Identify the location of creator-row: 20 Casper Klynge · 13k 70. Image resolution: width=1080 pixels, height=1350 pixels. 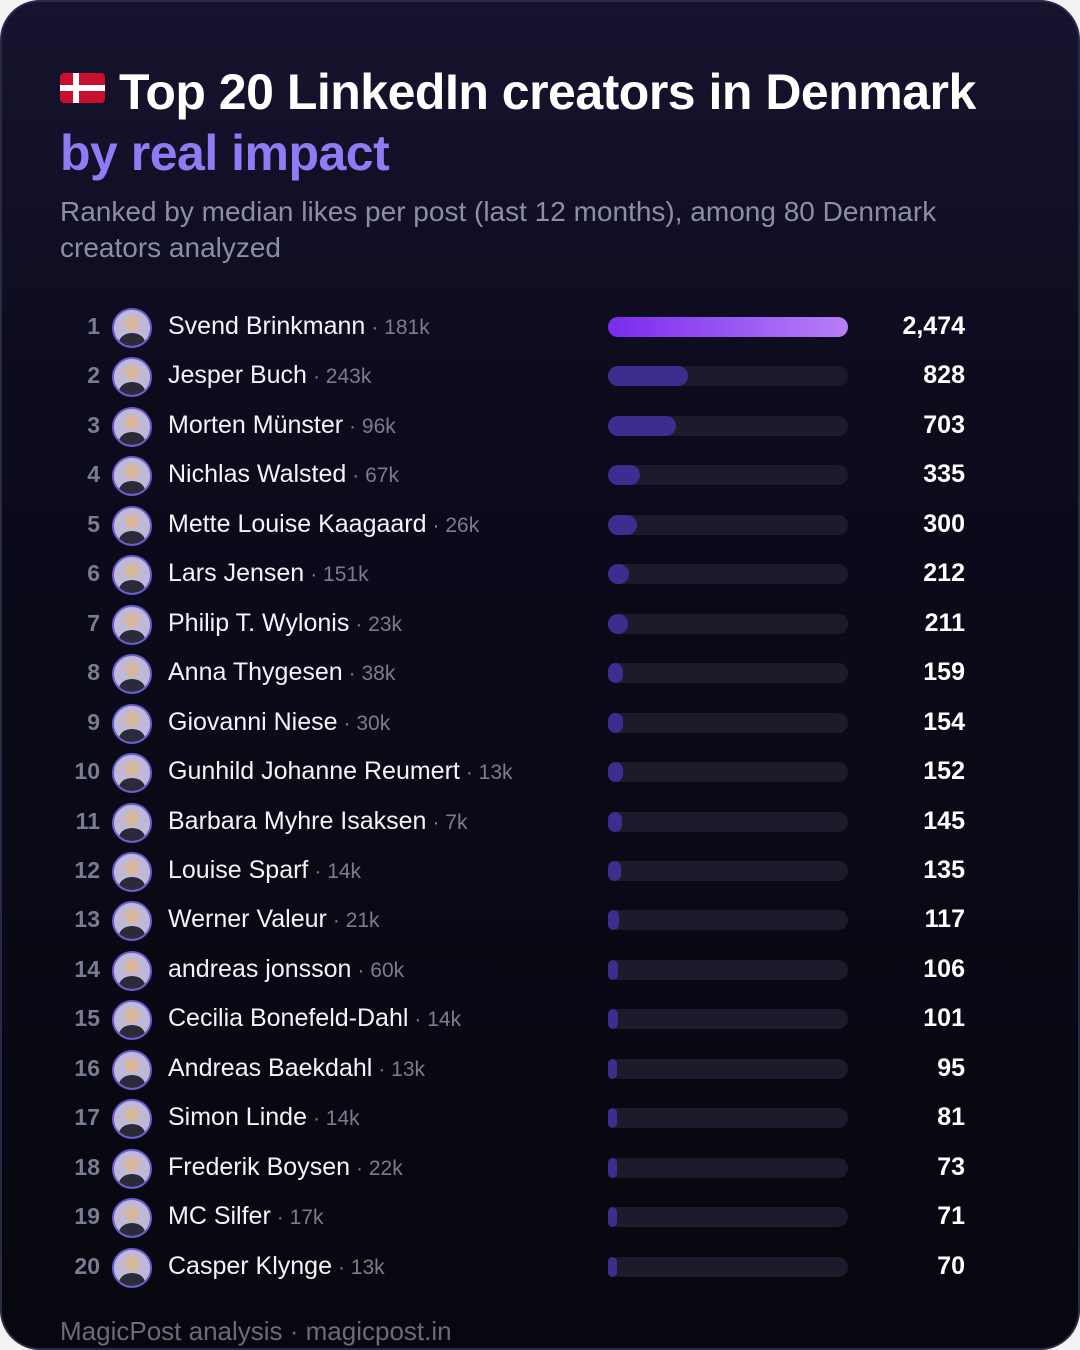
(540, 1267).